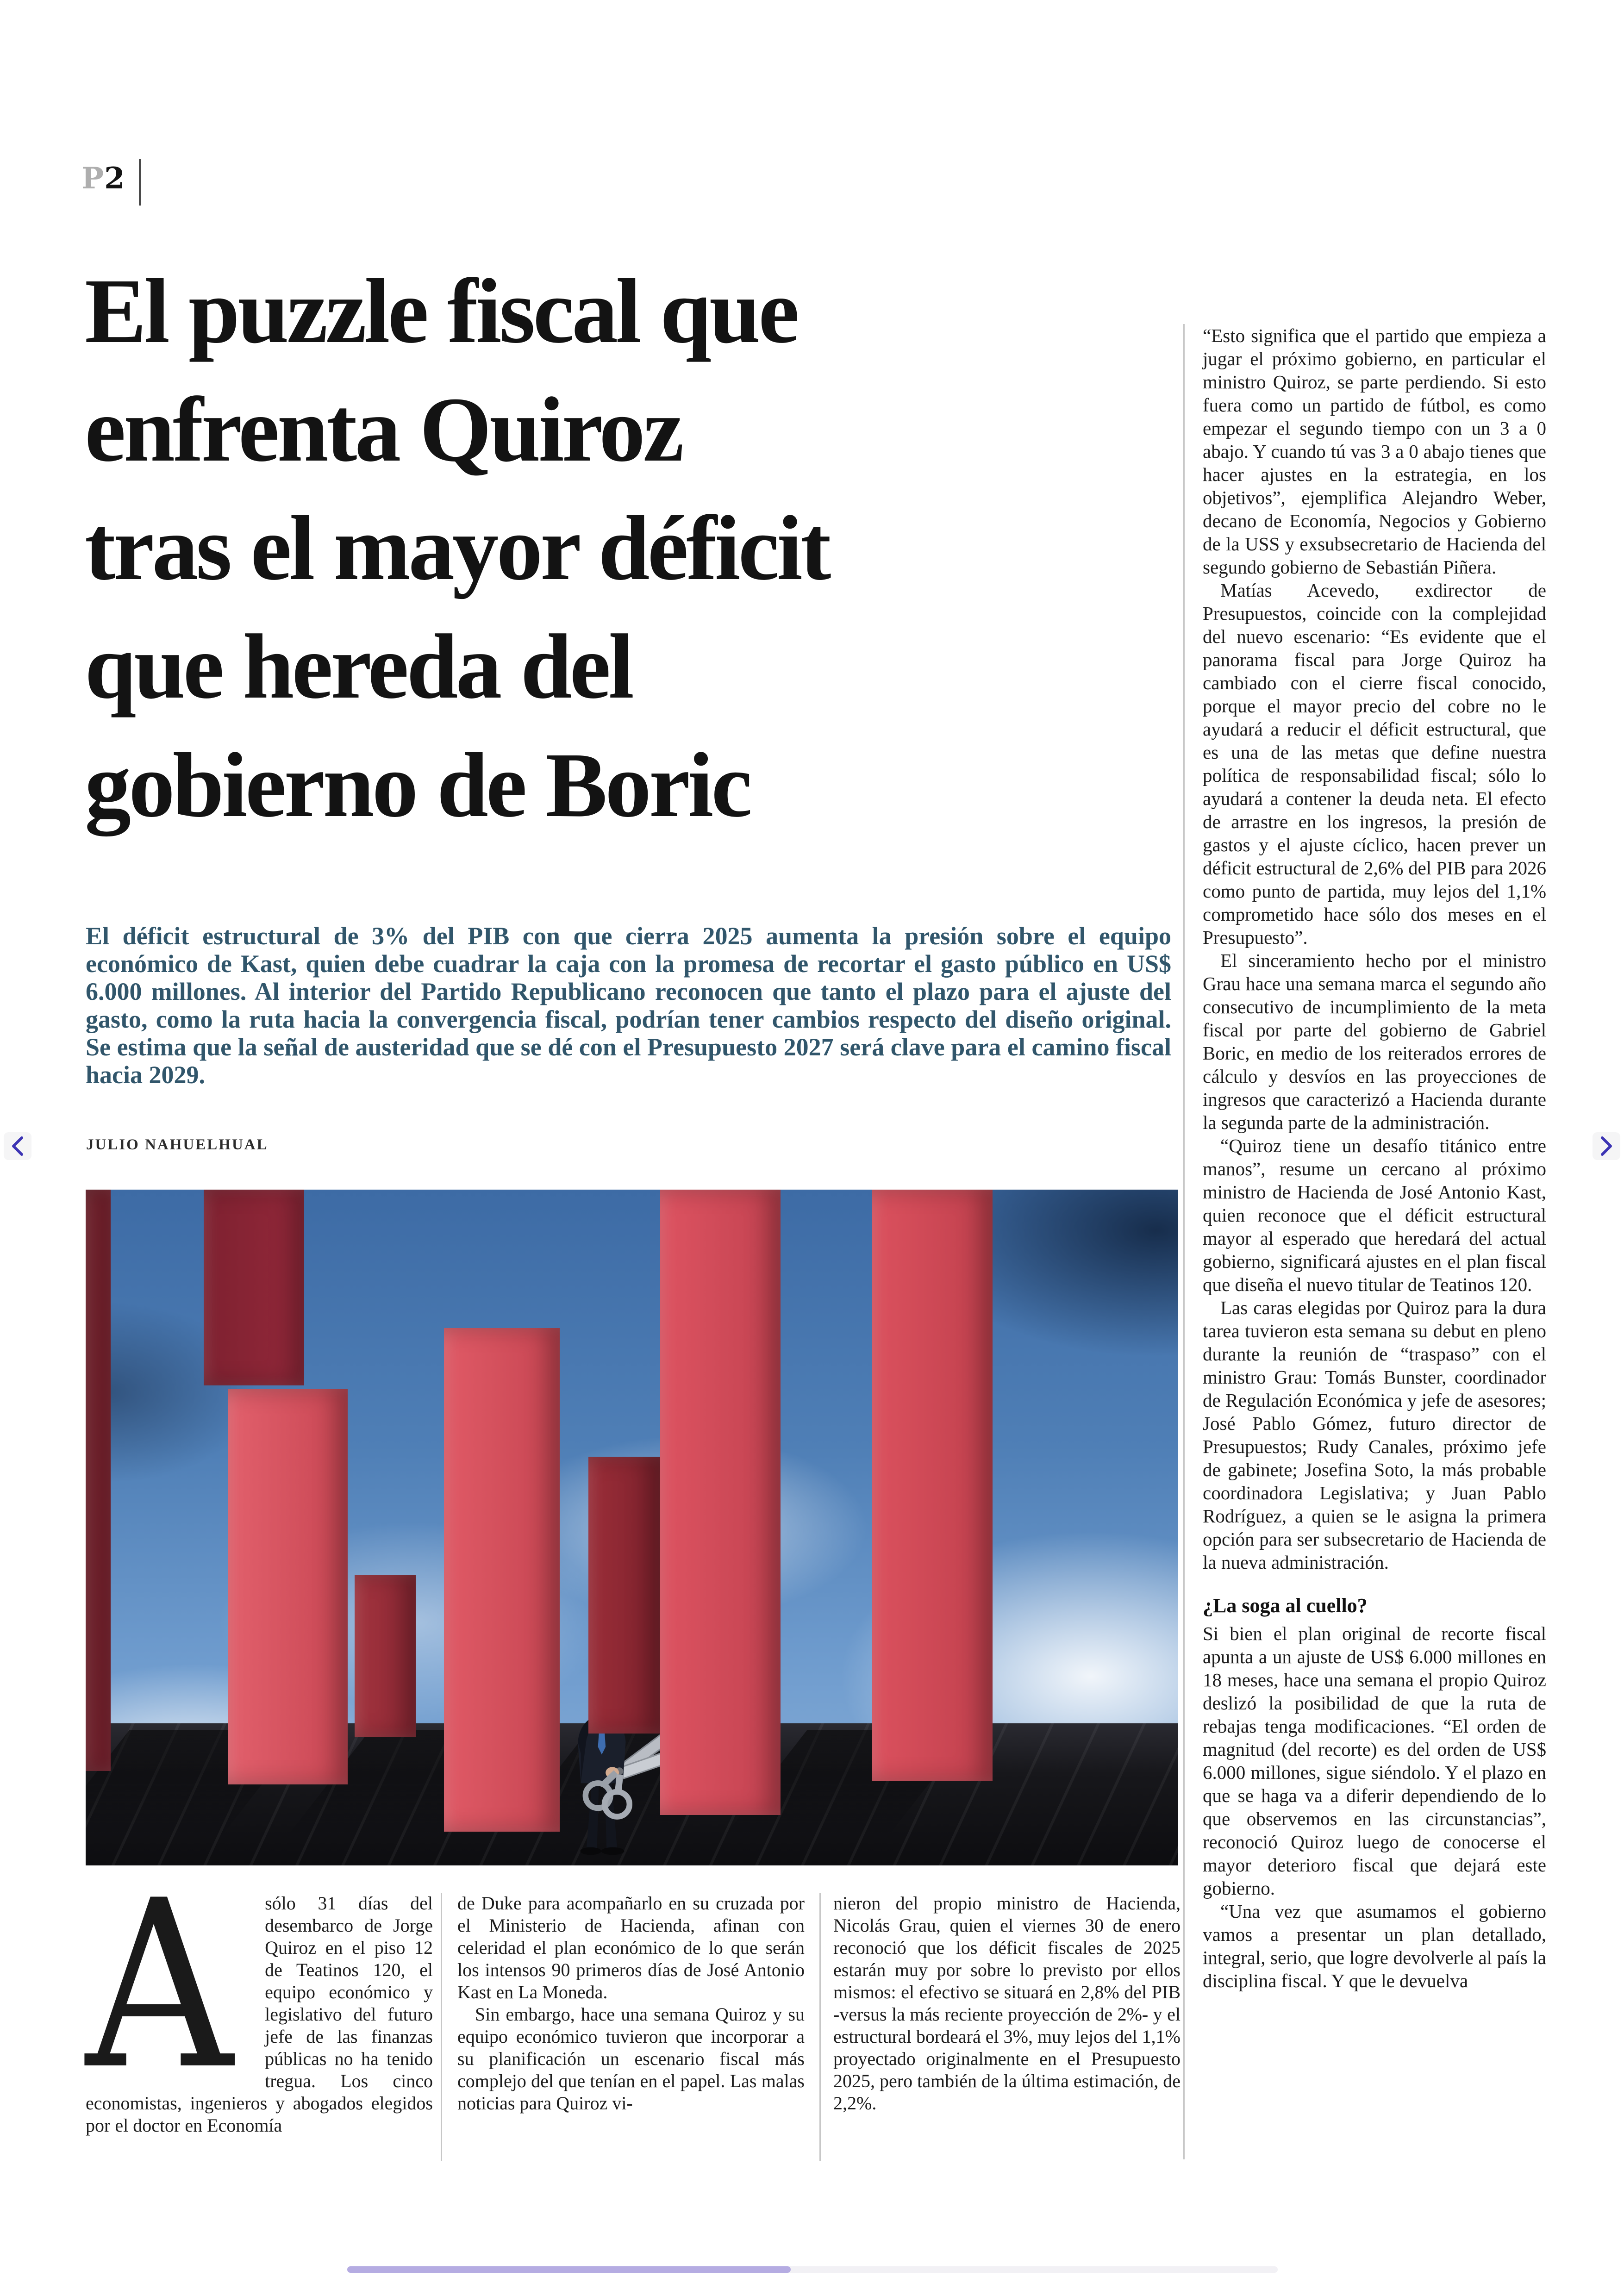  What do you see at coordinates (1285, 1605) in the screenshot?
I see `section-subhead: ¿La soga al cuello?` at bounding box center [1285, 1605].